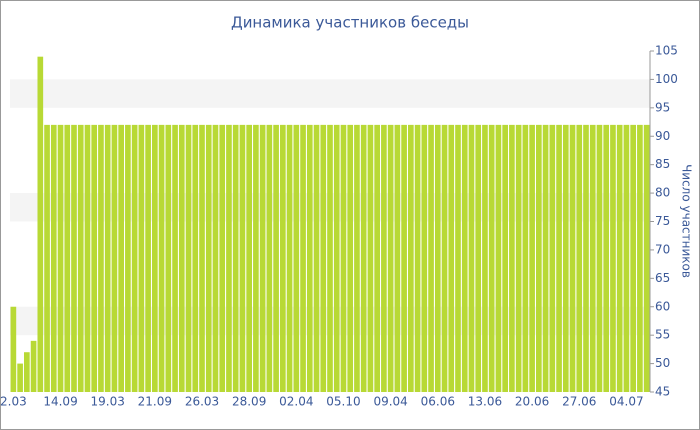 Image resolution: width=700 pixels, height=430 pixels. What do you see at coordinates (662, 392) in the screenshot?
I see `y-tick-label: 45` at bounding box center [662, 392].